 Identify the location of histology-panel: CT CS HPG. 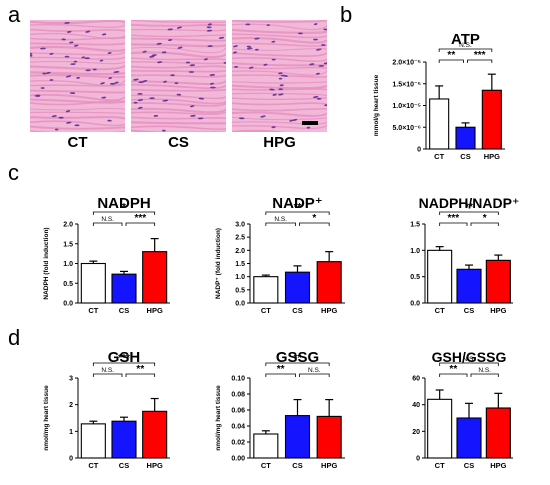
(180, 85).